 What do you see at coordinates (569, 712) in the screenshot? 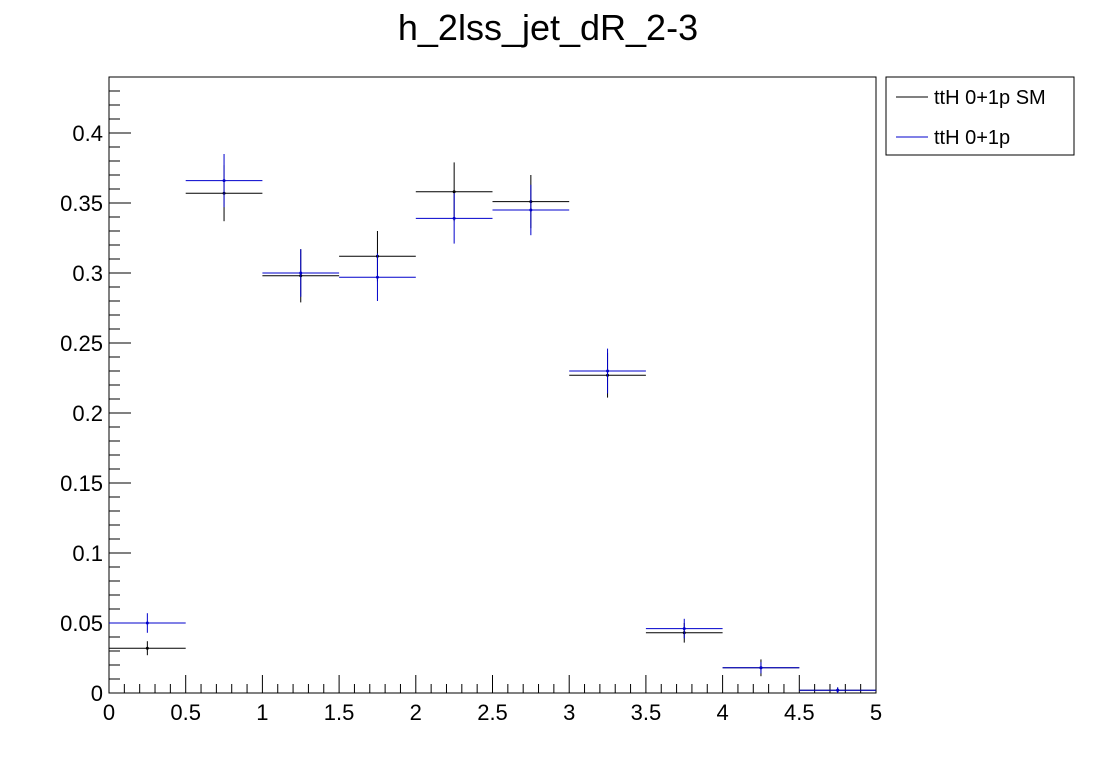
I see `x-tick-label: 3` at bounding box center [569, 712].